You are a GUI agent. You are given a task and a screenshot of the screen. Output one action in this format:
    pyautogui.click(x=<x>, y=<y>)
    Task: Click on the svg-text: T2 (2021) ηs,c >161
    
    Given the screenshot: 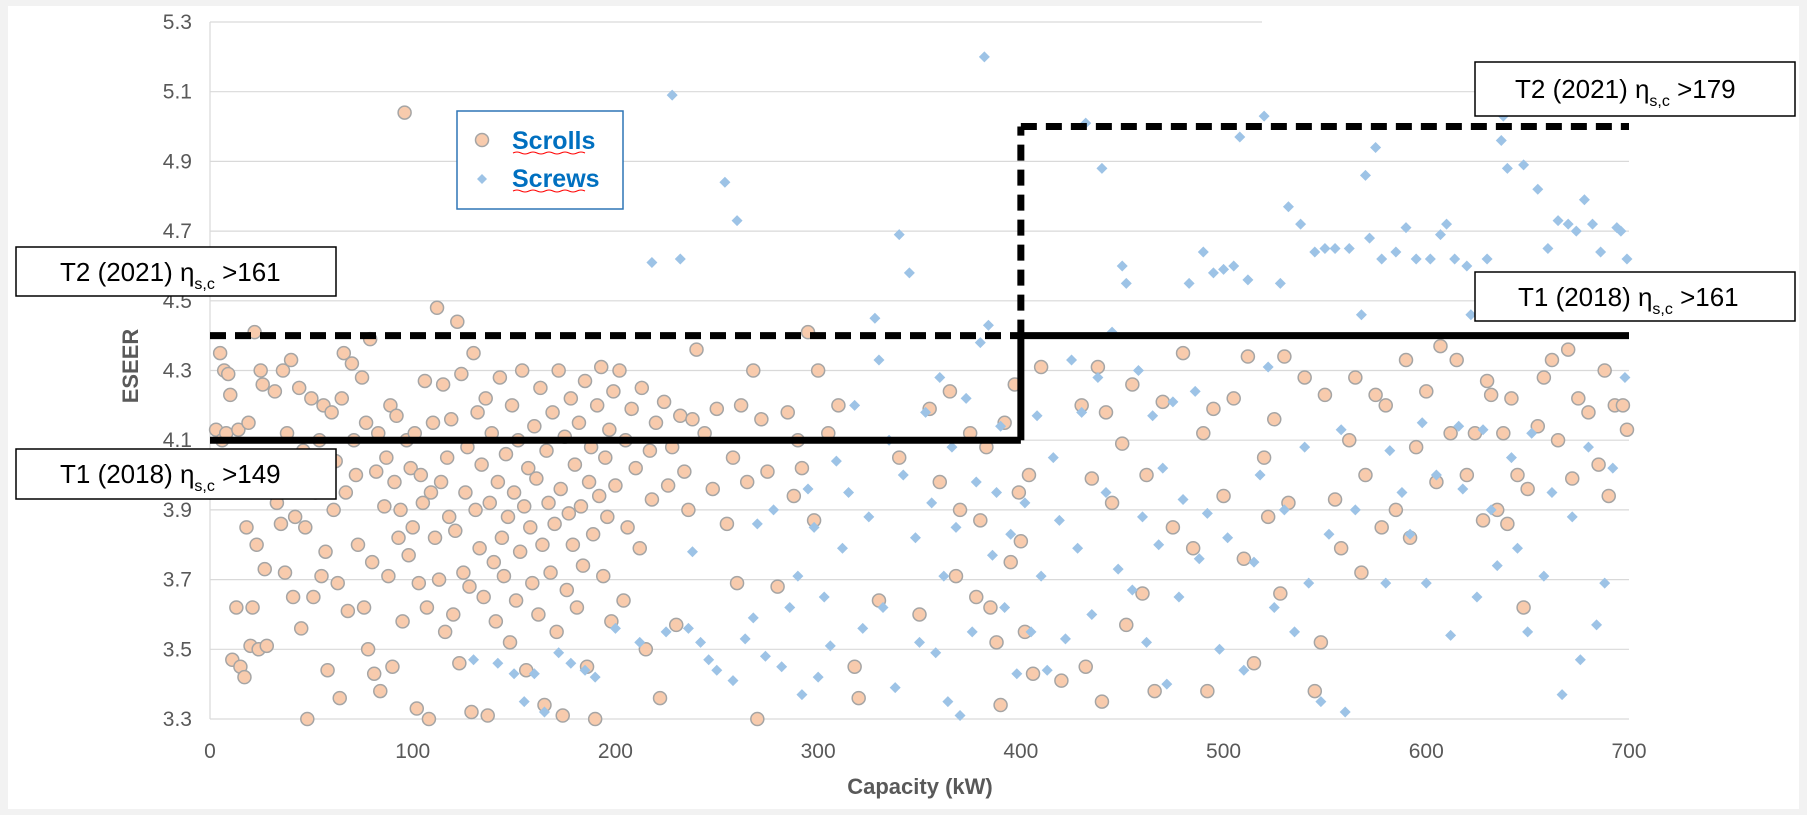 What is the action you would take?
    pyautogui.click(x=170, y=275)
    